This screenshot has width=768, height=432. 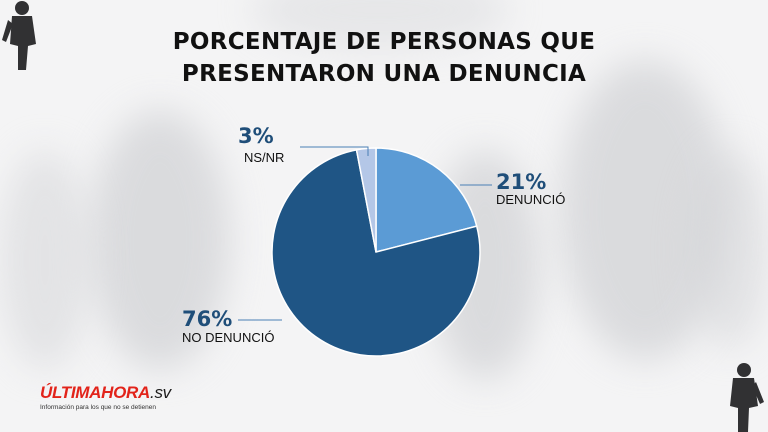 I want to click on pie-slice-denunci-, so click(x=426, y=200).